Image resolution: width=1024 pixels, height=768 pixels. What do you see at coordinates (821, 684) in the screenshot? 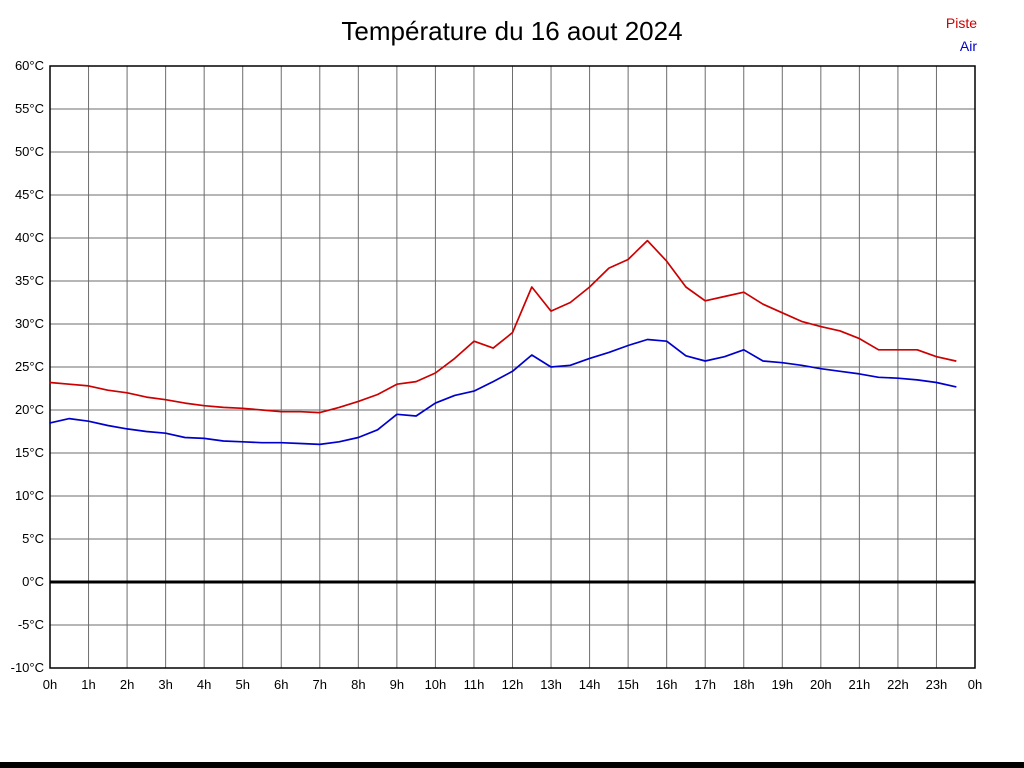
I see `x-tick-label: 20h` at bounding box center [821, 684].